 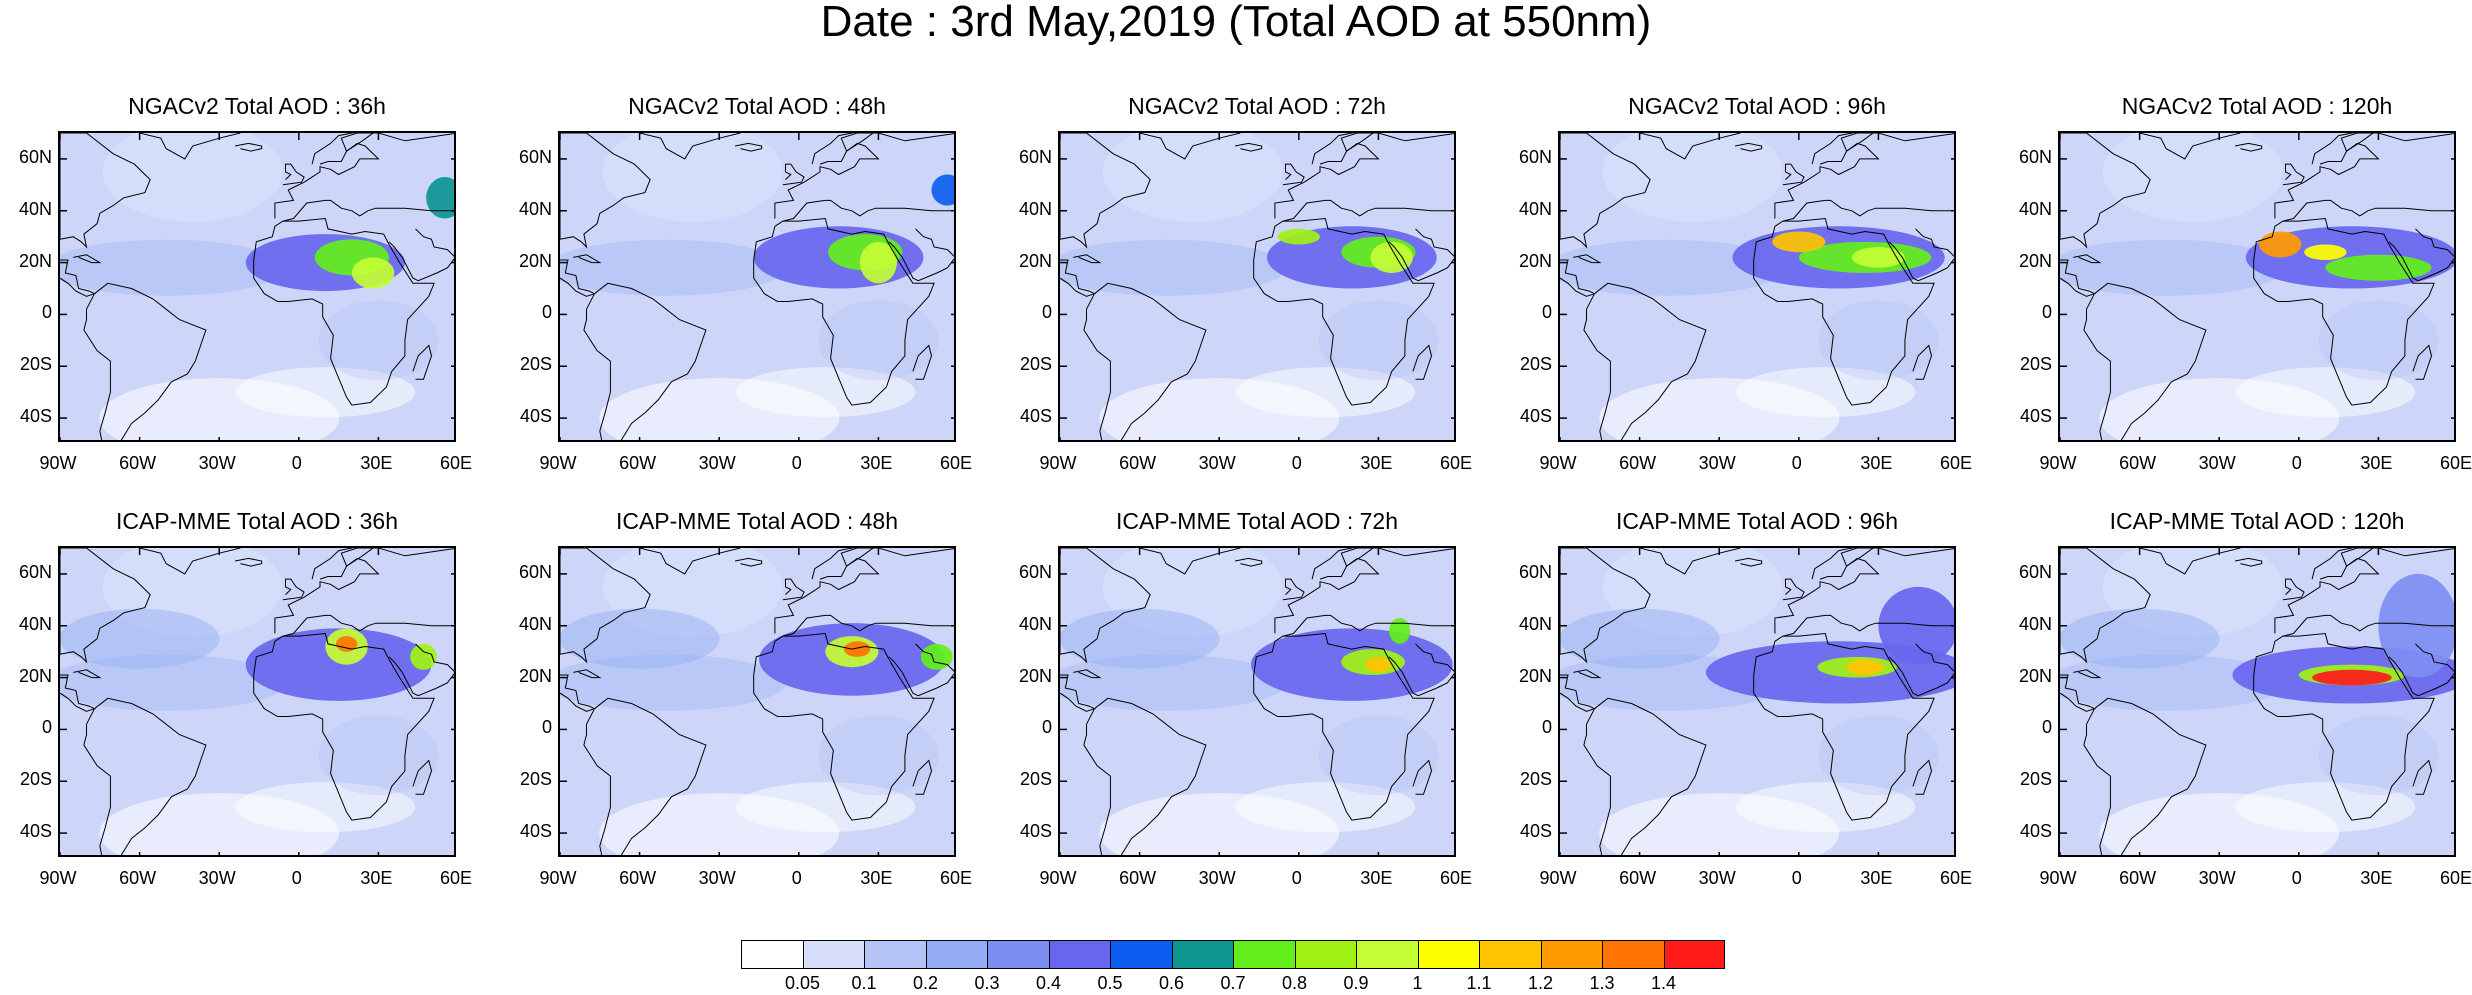 What do you see at coordinates (1757, 106) in the screenshot?
I see `panel-title: NGACv2 Total AOD : 96h` at bounding box center [1757, 106].